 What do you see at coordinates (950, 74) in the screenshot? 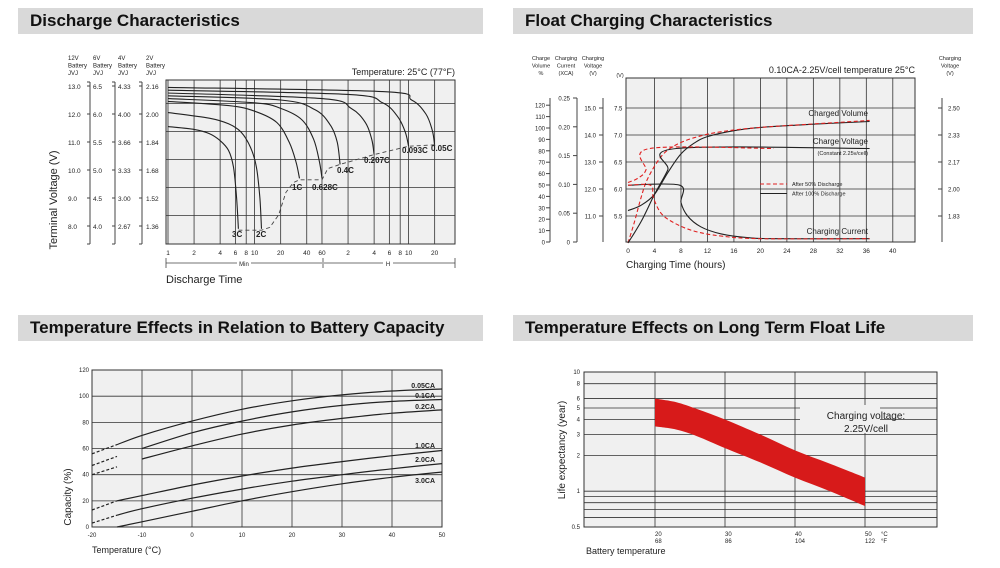
I see `y-axis-header-right: (V)` at bounding box center [950, 74].